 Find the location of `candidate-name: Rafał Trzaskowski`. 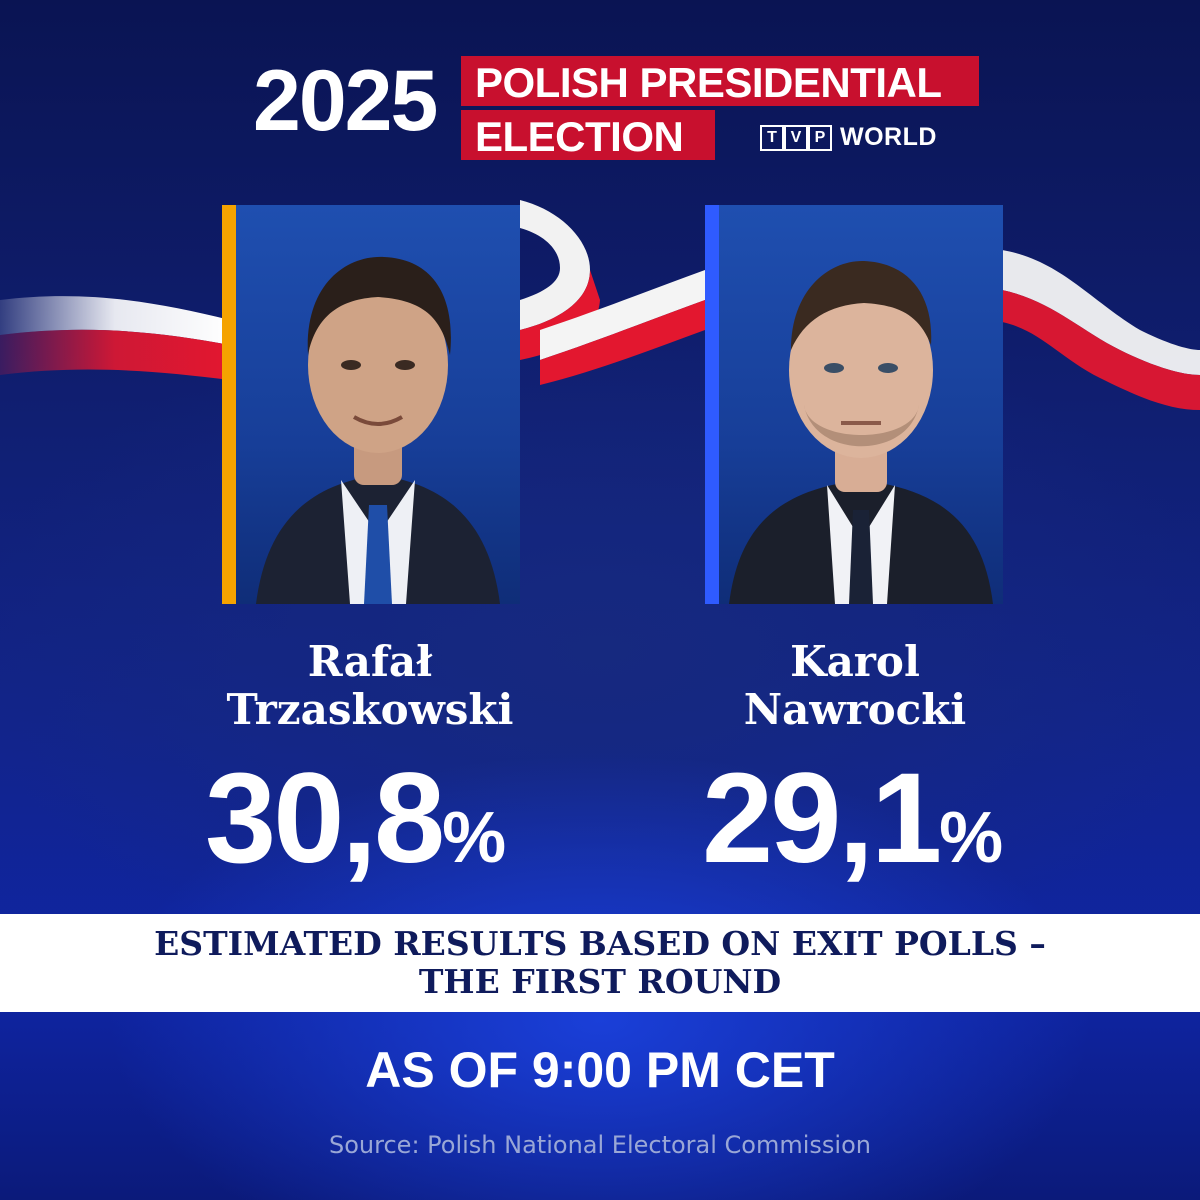

candidate-name: Rafał Trzaskowski is located at coordinates (370, 686).